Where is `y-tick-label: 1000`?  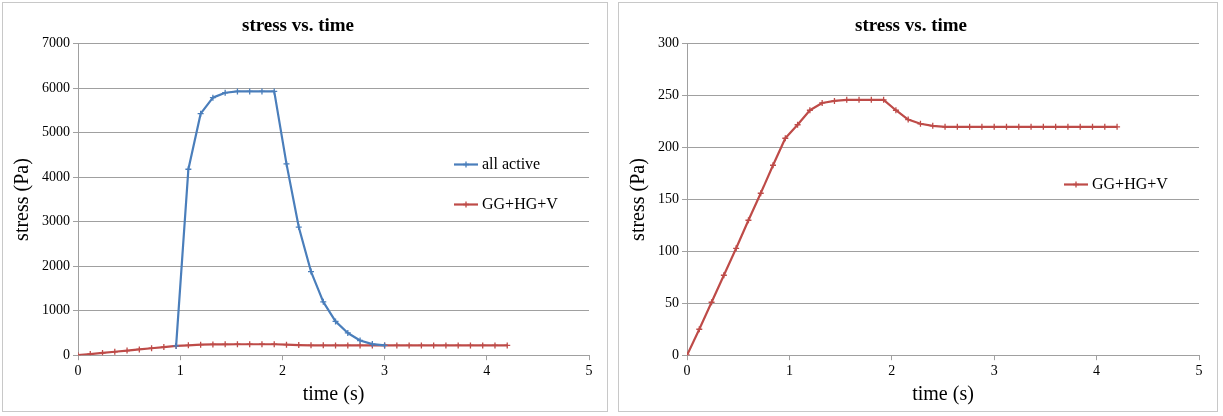 y-tick-label: 1000 is located at coordinates (56, 310).